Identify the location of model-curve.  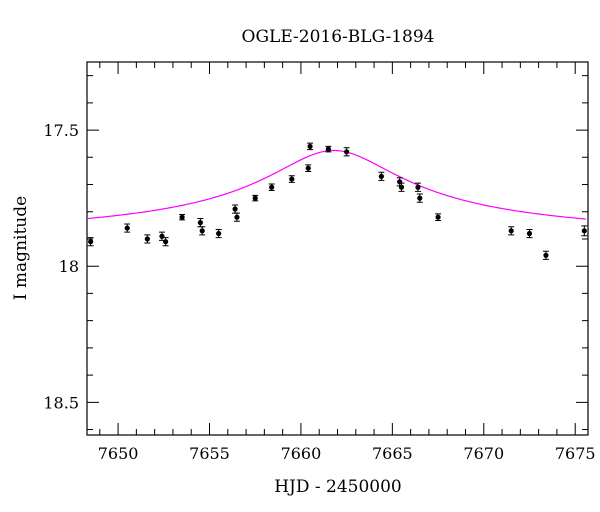
(336, 184).